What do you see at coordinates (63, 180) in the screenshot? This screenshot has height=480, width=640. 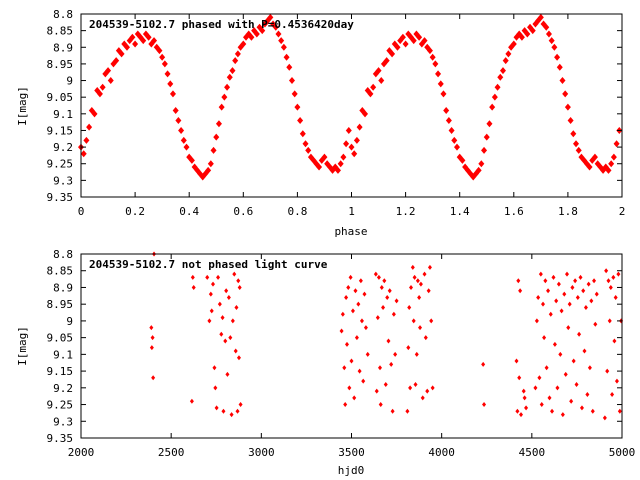 I see `phased-y-tick-label: 9.3` at bounding box center [63, 180].